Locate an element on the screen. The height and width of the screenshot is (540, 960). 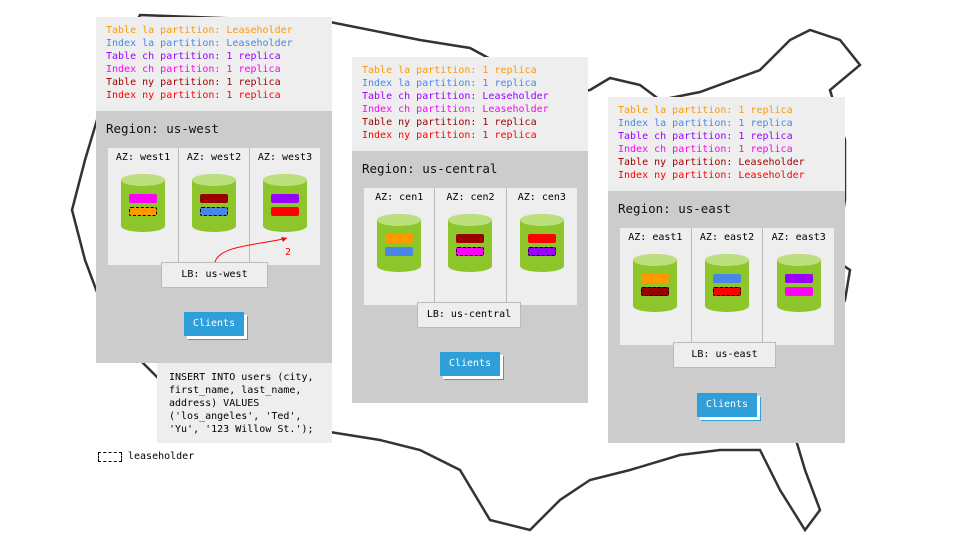
az-east1: AZ: east1 is located at coordinates (656, 286).